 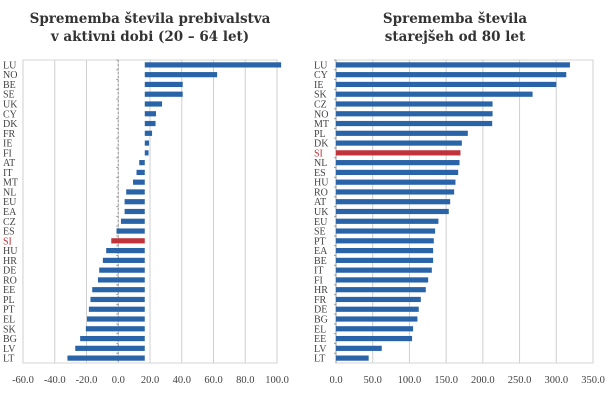 I want to click on right-category-label: IE, so click(x=318, y=85).